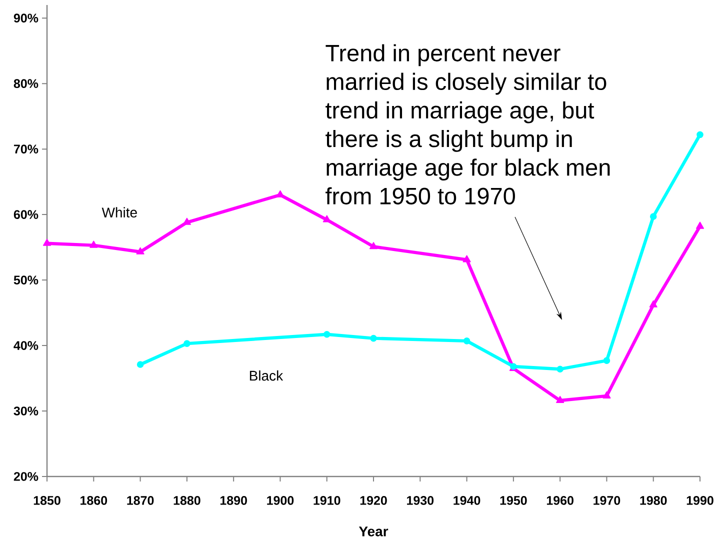 Image resolution: width=717 pixels, height=543 pixels. I want to click on y-tick-label: 20%, so click(26, 476).